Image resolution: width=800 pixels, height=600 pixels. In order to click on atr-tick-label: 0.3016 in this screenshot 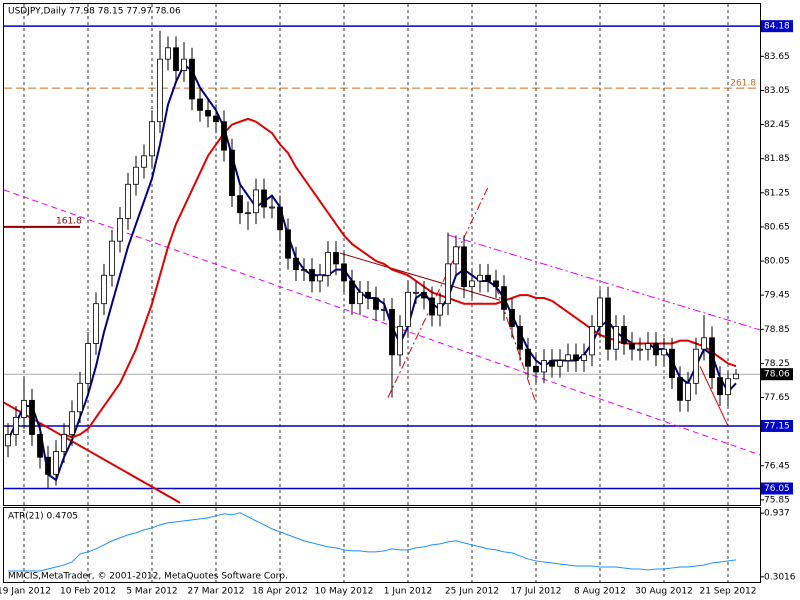, I will do `click(780, 577)`.